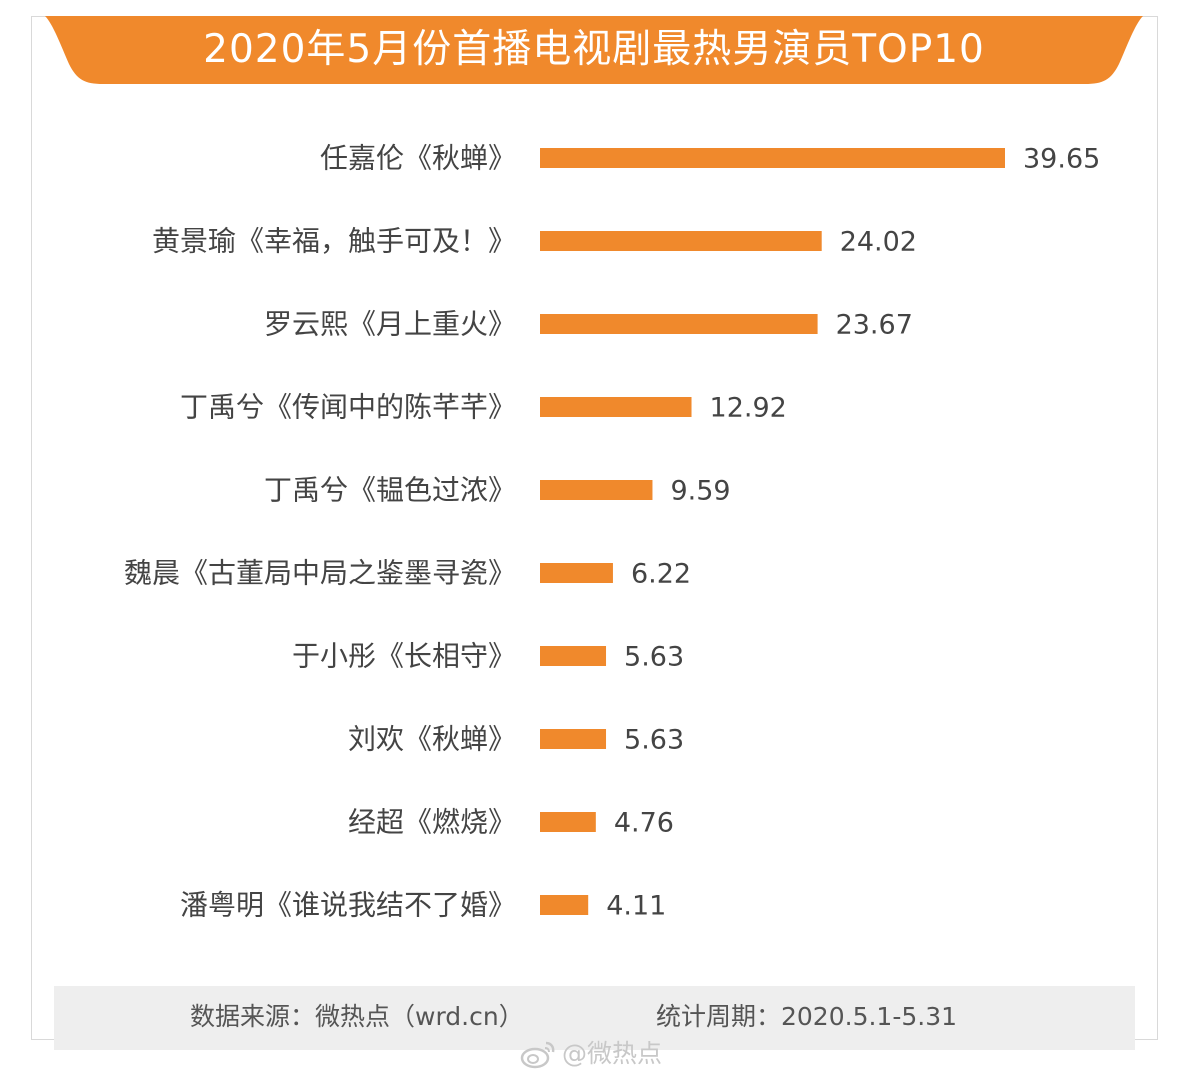 The width and height of the screenshot is (1188, 1081). Describe the element at coordinates (432, 822) in the screenshot. I see `category-label: 经超《燃烧》` at that location.